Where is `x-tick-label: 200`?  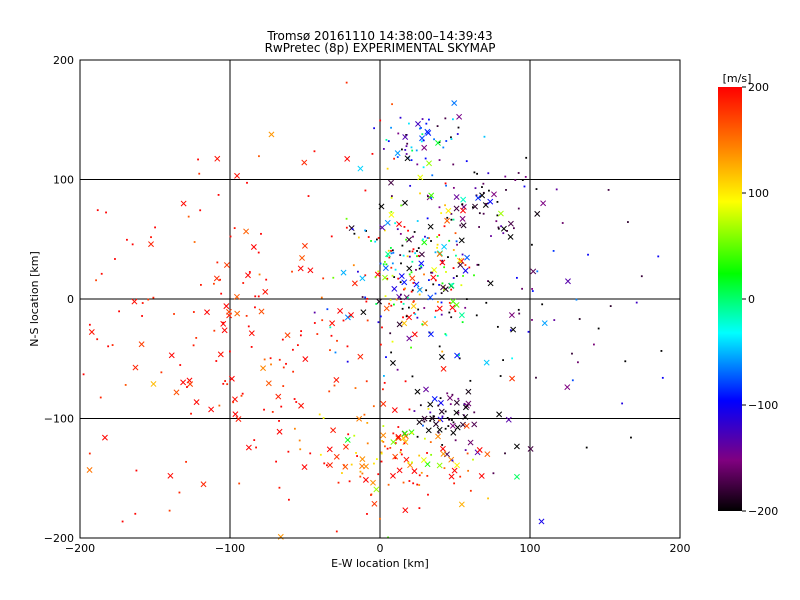
x-tick-label: 200 is located at coordinates (680, 548).